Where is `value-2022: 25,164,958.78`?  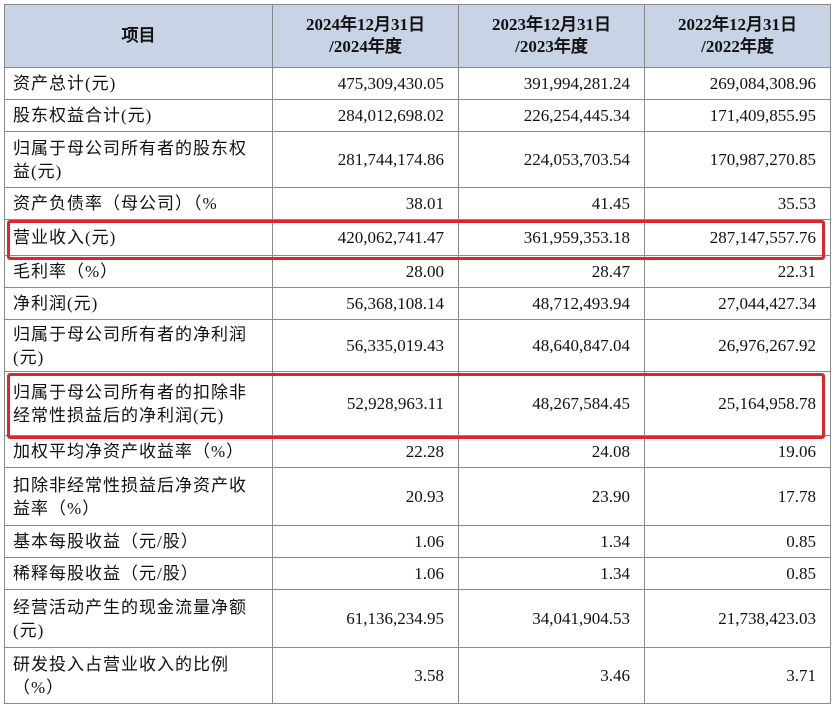
value-2022: 25,164,958.78 is located at coordinates (737, 403).